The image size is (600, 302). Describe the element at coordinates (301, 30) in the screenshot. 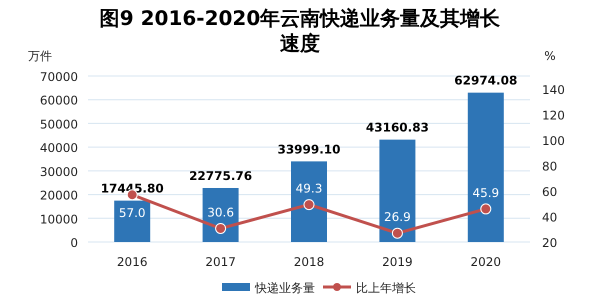

I see `chart-title: 图9 2016-2020年云南快递业务量及其增长速度` at that location.